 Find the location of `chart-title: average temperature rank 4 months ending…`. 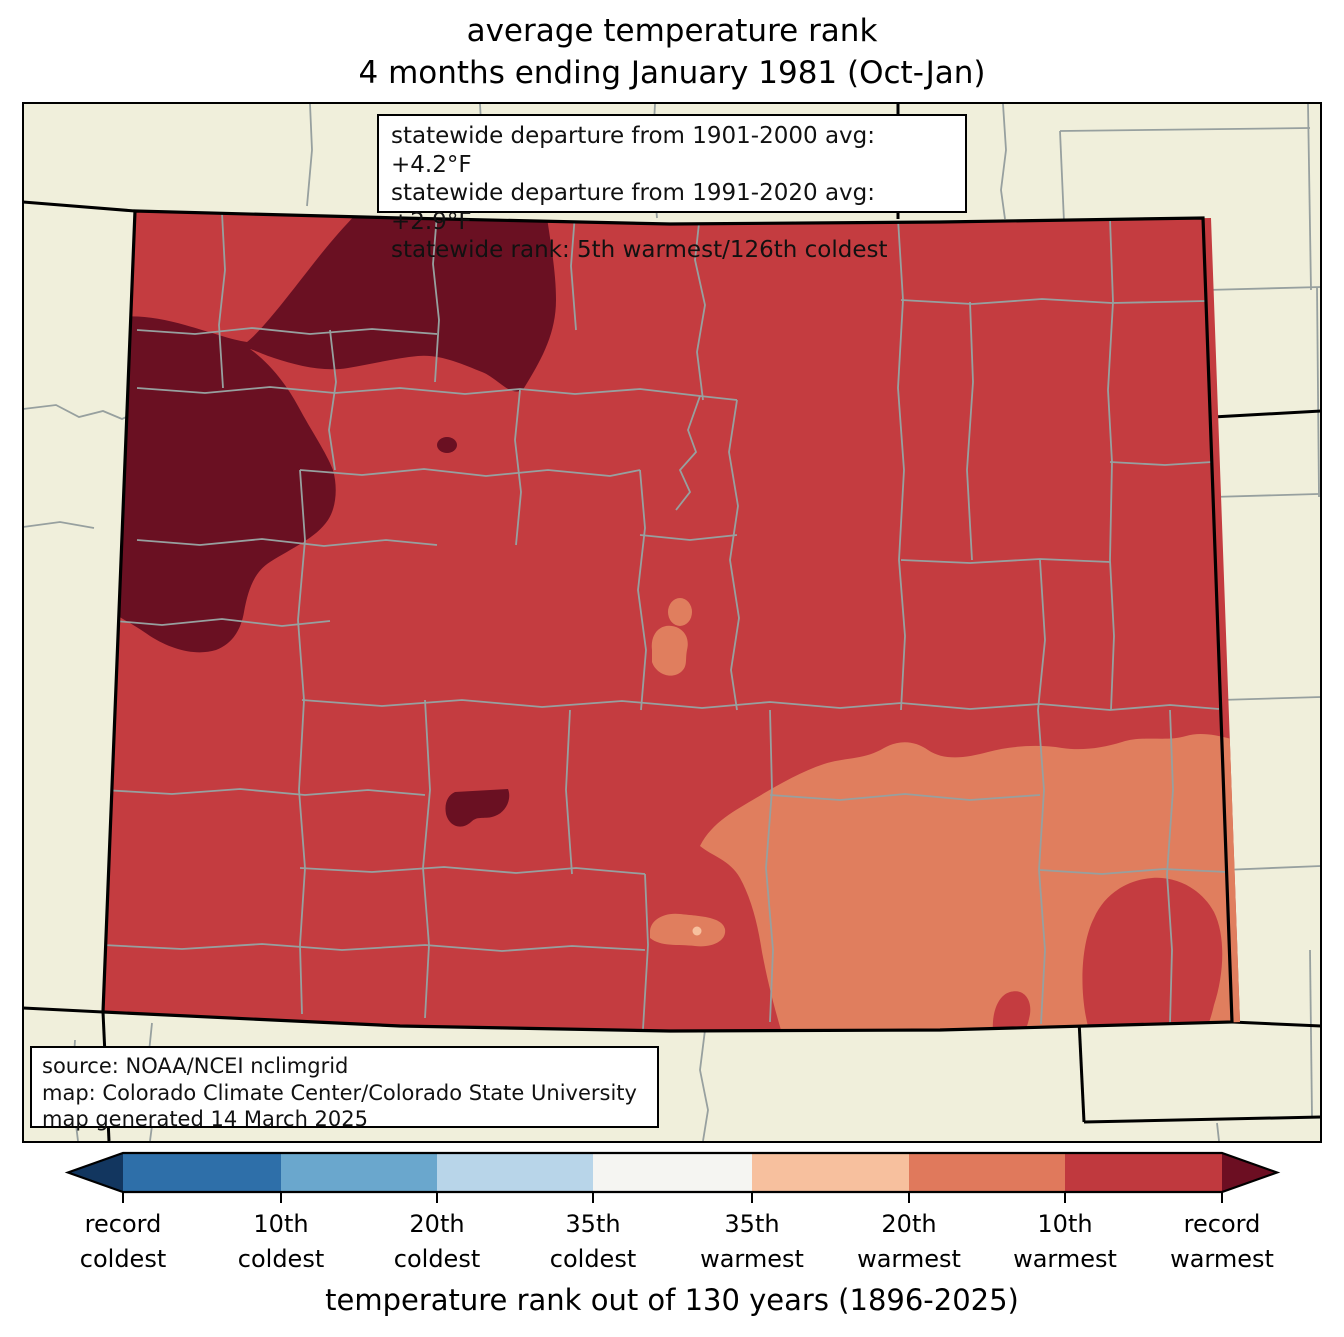

chart-title: average temperature rank 4 months ending… is located at coordinates (672, 52).